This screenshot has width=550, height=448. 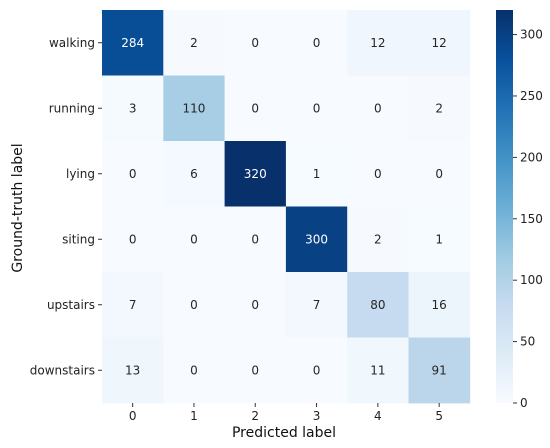 I want to click on cell-value: 91, so click(x=439, y=370).